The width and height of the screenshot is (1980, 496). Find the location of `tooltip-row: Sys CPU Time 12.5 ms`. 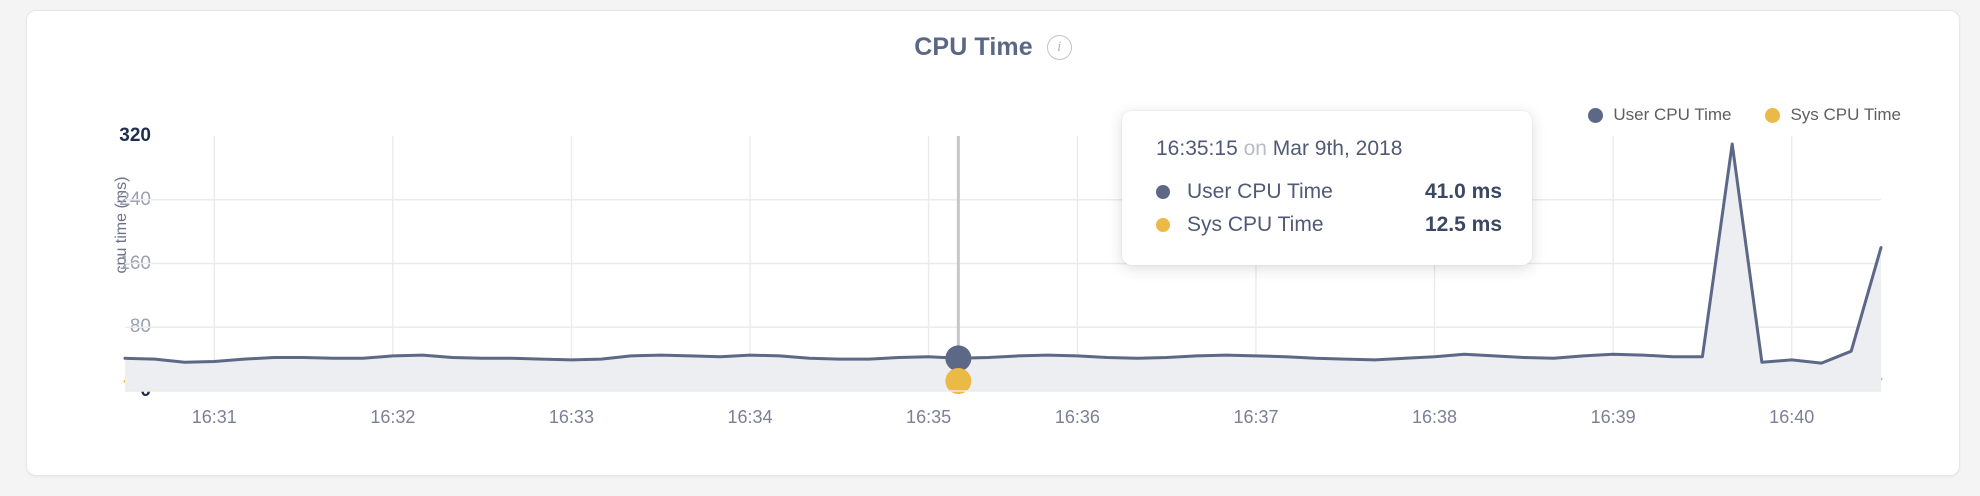

tooltip-row: Sys CPU Time 12.5 ms is located at coordinates (1329, 224).